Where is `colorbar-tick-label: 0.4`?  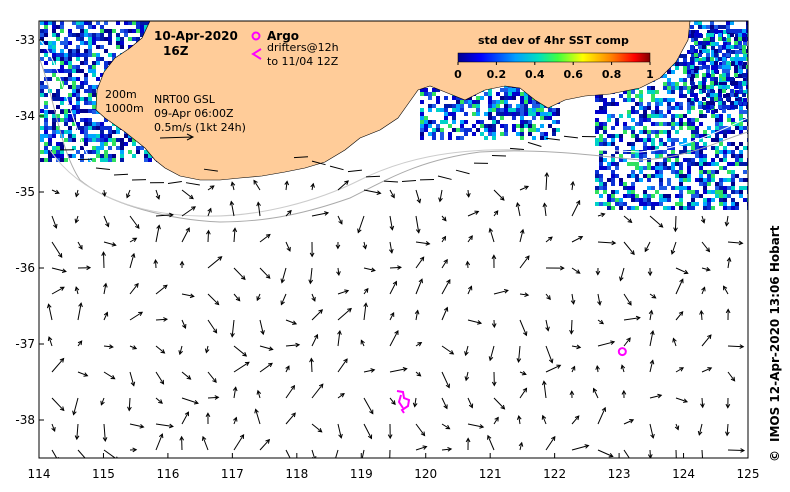 colorbar-tick-label: 0.4 is located at coordinates (535, 74).